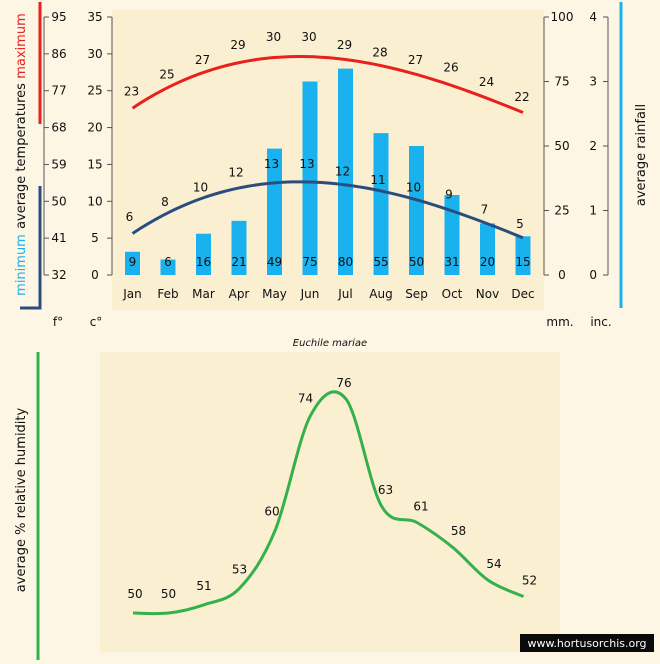 This screenshot has width=660, height=664. What do you see at coordinates (327, 84) in the screenshot?
I see `maximum-temperature-line` at bounding box center [327, 84].